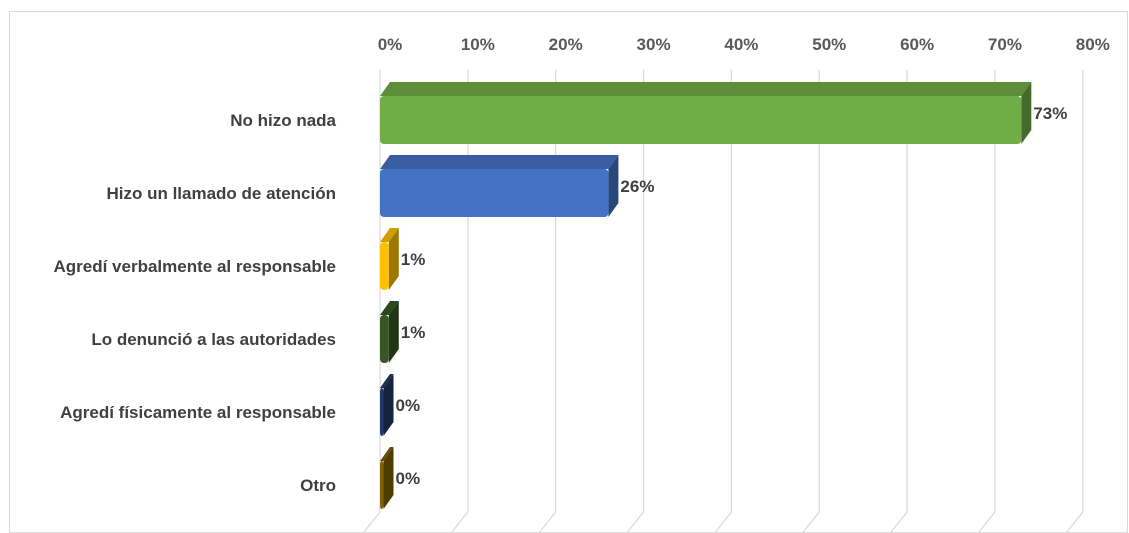 The image size is (1129, 533). I want to click on category-label: No hizo nada, so click(283, 120).